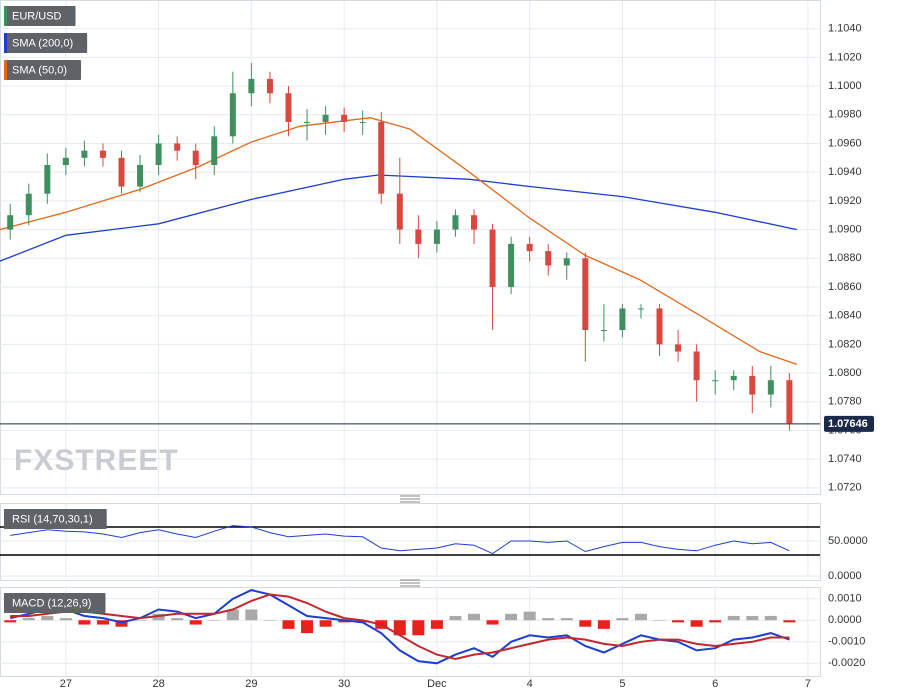  What do you see at coordinates (51, 603) in the screenshot?
I see `legend-label: MACD (12,26,9)` at bounding box center [51, 603].